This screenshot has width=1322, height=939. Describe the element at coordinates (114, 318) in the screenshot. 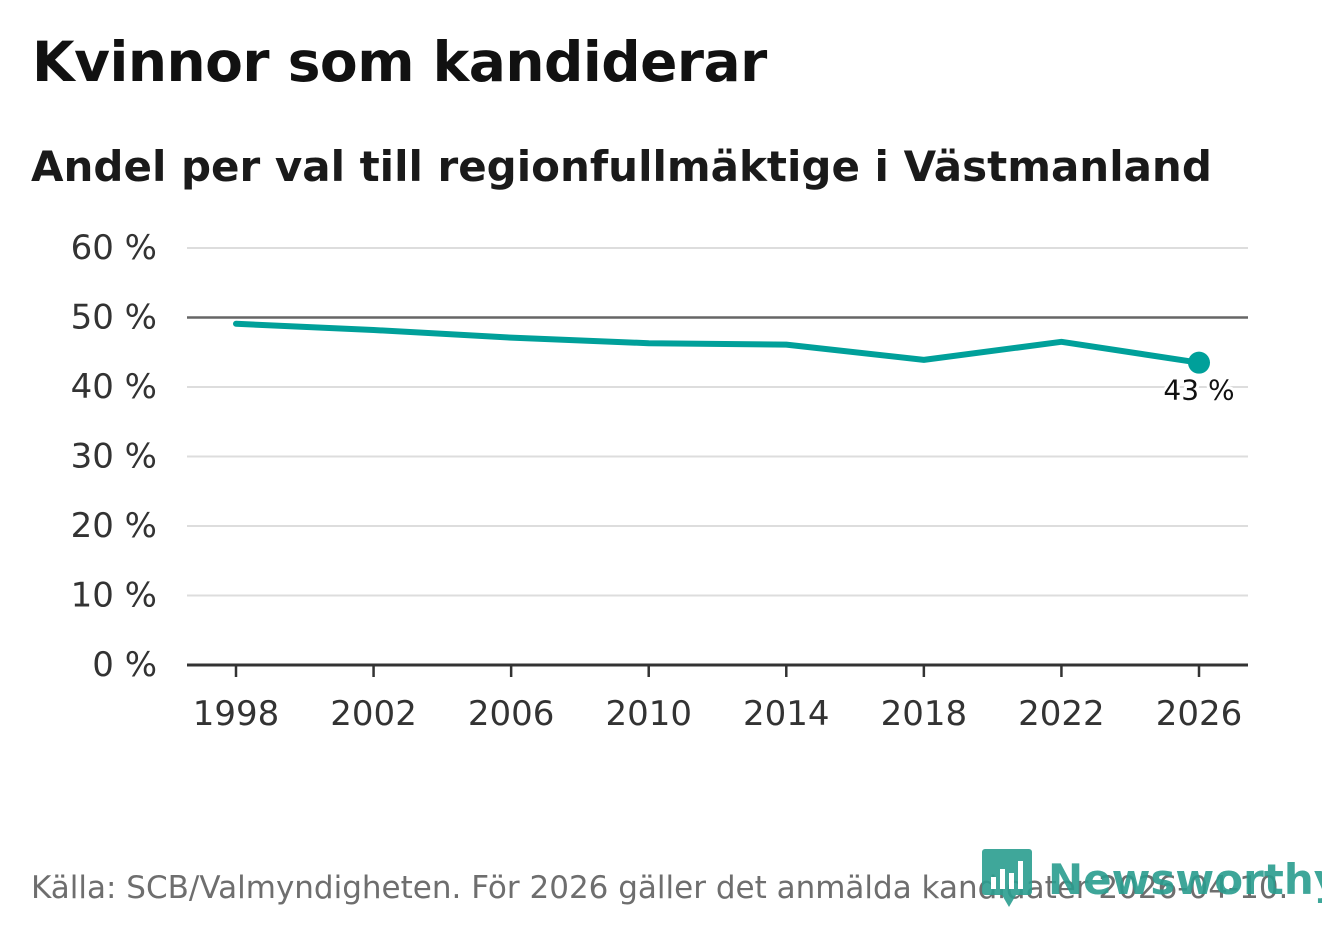

I see `y-tick-label: 50 %` at that location.